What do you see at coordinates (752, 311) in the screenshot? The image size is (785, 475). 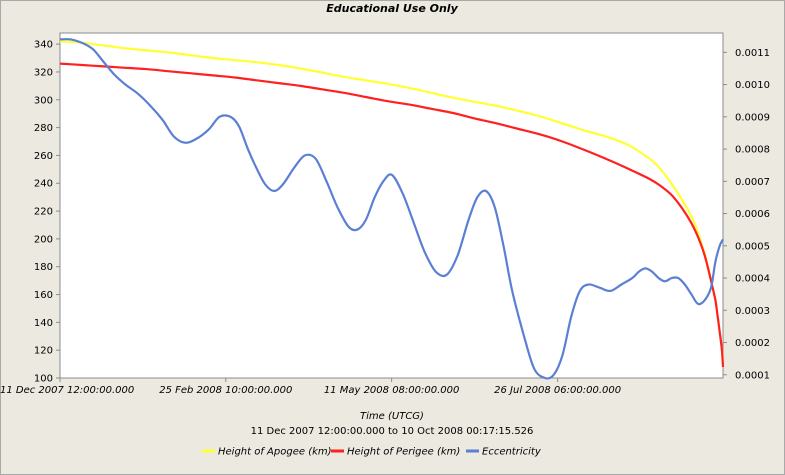 I see `right-y-tick-label: 0.0003` at bounding box center [752, 311].